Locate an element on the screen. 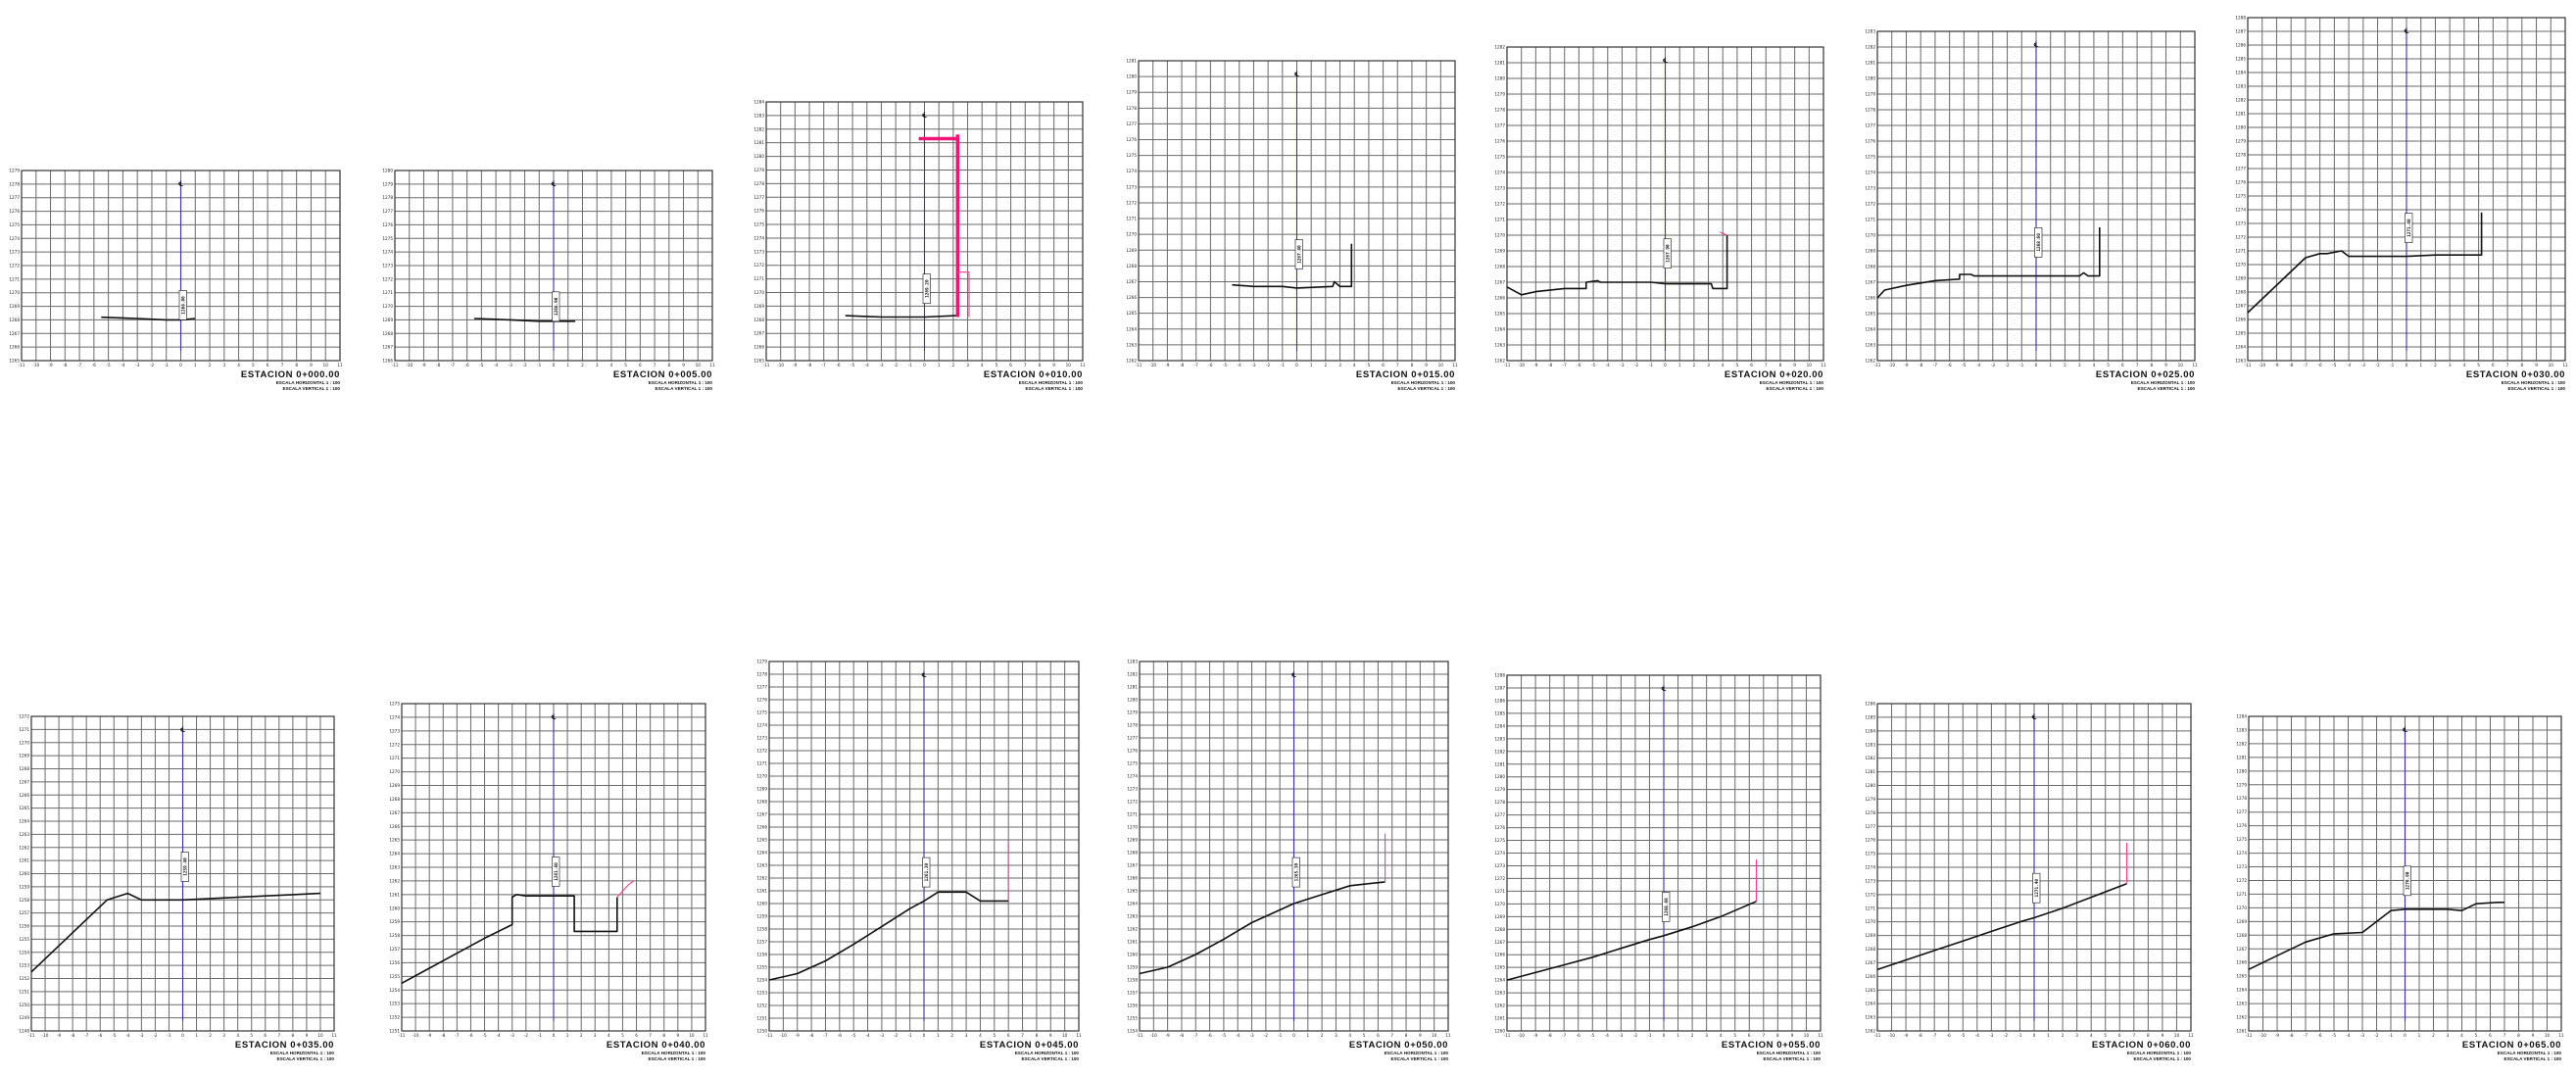 The width and height of the screenshot is (2576, 1077). y-tick-label: 1261 is located at coordinates (394, 895).